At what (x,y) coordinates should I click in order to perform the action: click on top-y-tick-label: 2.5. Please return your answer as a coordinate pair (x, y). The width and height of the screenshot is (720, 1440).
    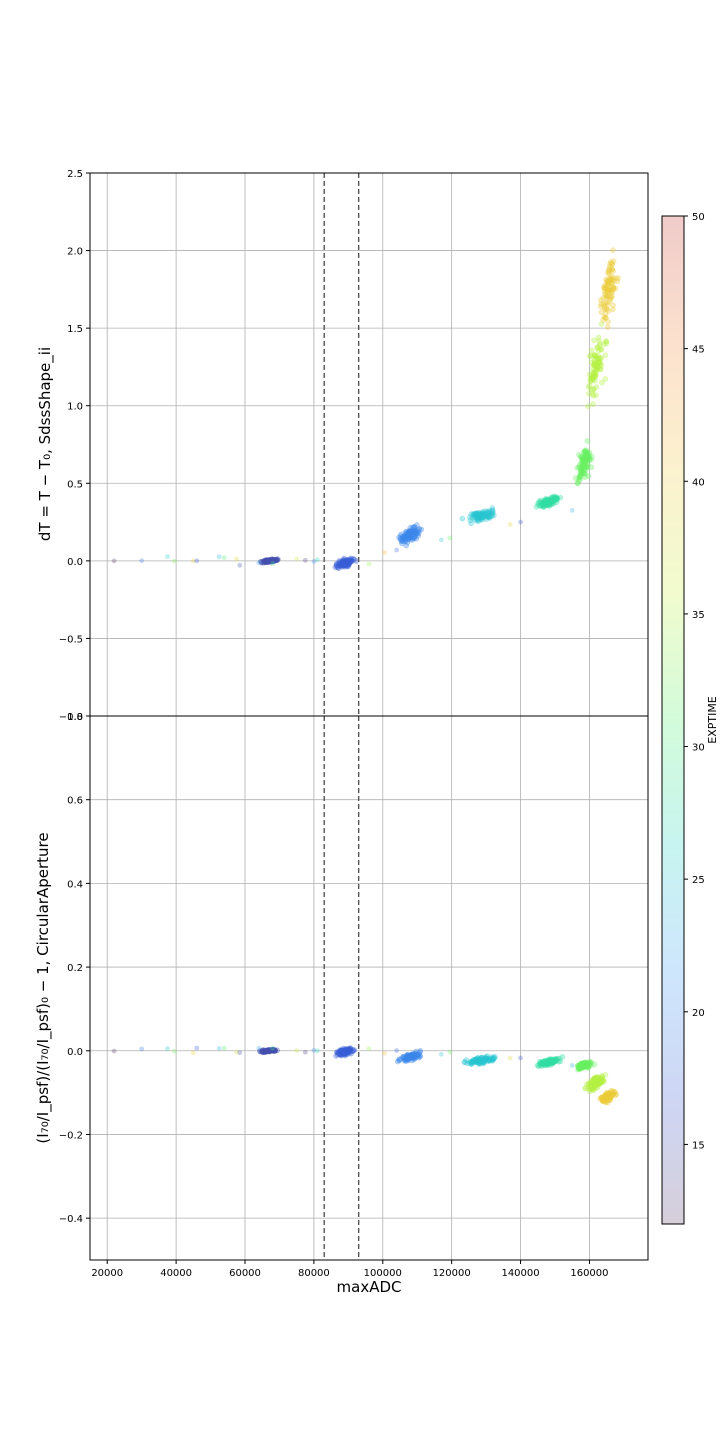
    Looking at the image, I should click on (75, 174).